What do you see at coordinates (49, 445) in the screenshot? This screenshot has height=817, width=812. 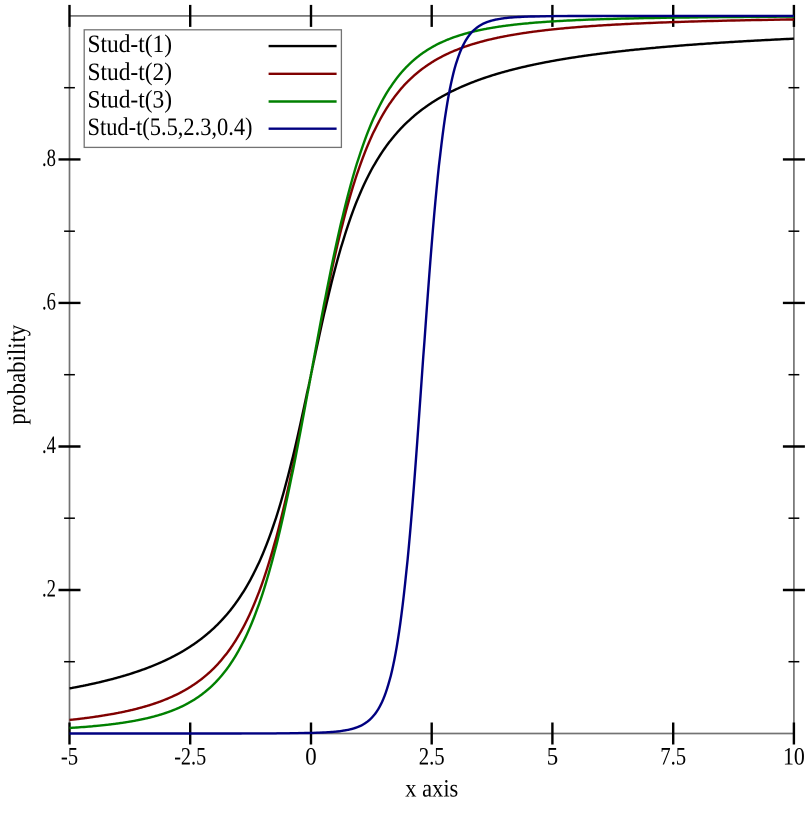 I see `svg-text: .4` at bounding box center [49, 445].